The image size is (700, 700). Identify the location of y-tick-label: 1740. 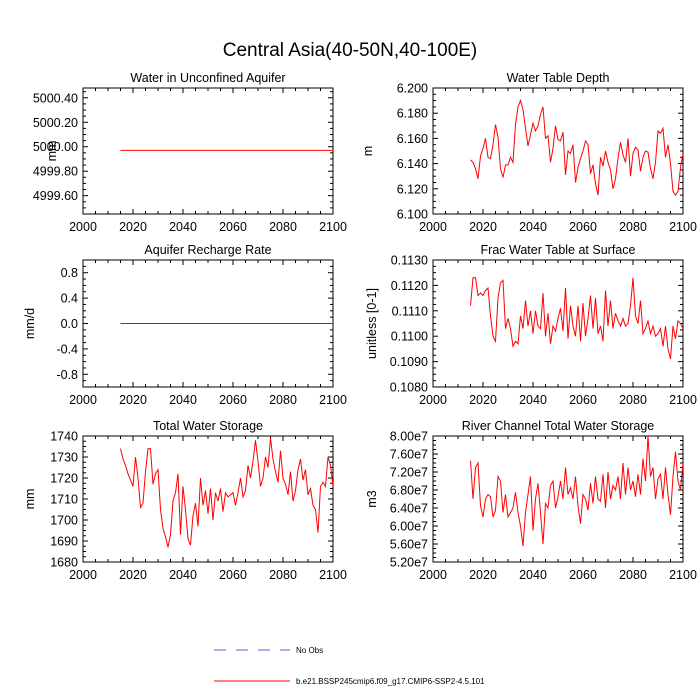
(64, 437).